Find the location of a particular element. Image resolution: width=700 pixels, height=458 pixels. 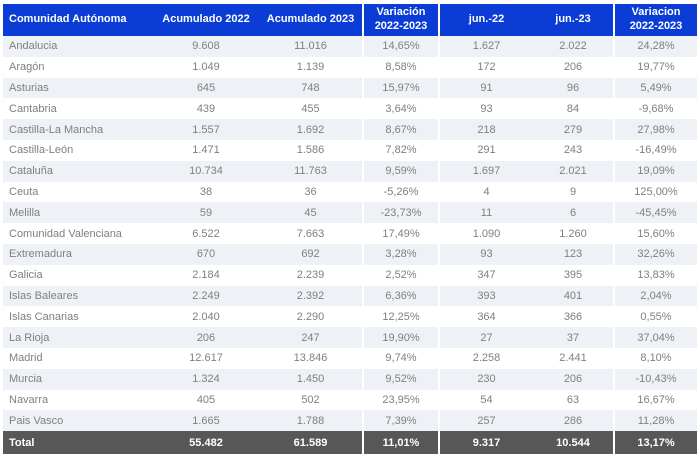

cell-jun-22: 54 is located at coordinates (486, 399).